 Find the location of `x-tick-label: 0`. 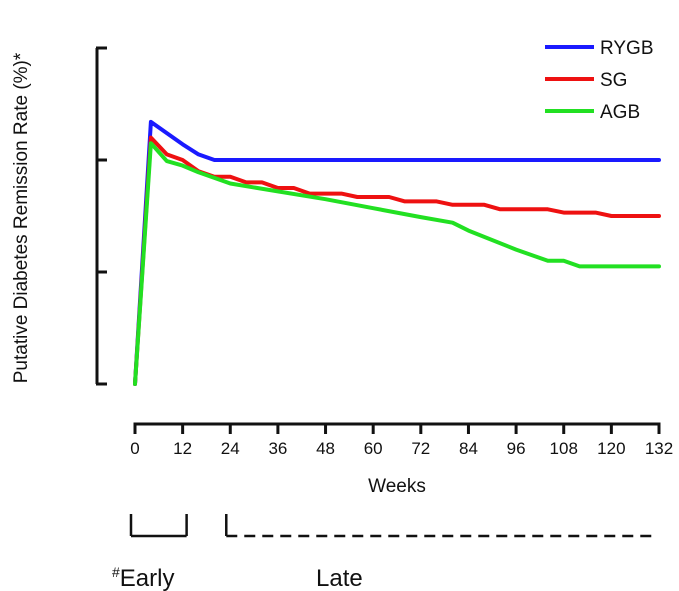

x-tick-label: 0 is located at coordinates (134, 448).